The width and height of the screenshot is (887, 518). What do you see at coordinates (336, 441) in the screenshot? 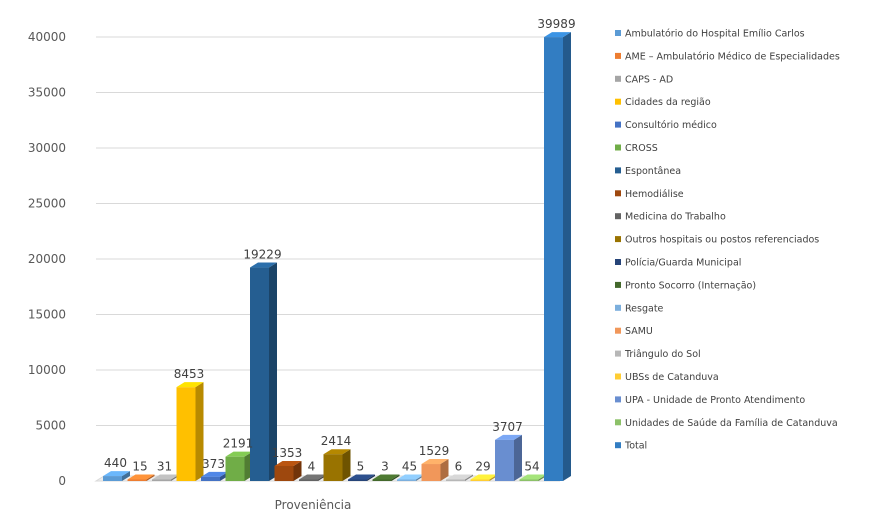
I see `data-label: 2414` at bounding box center [336, 441].